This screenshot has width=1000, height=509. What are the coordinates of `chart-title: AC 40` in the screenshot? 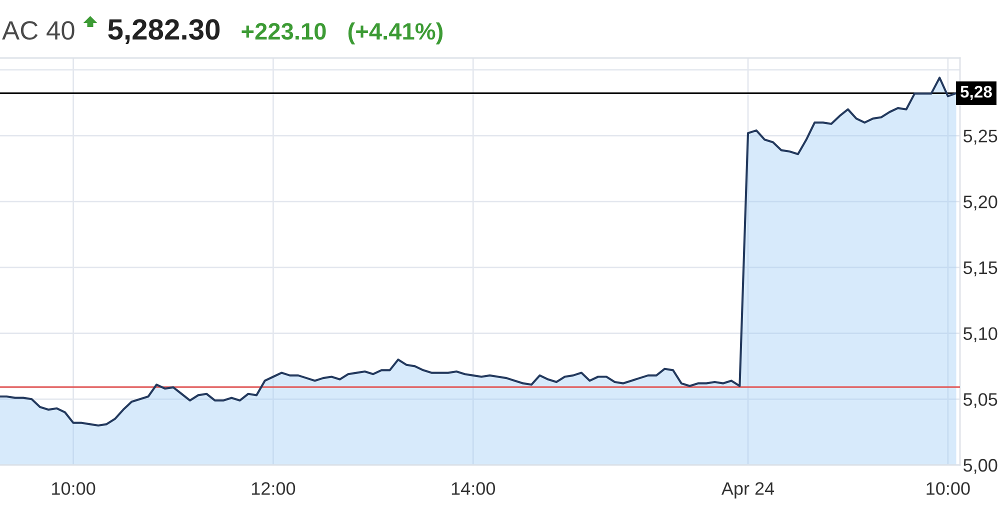 It's located at (38, 30).